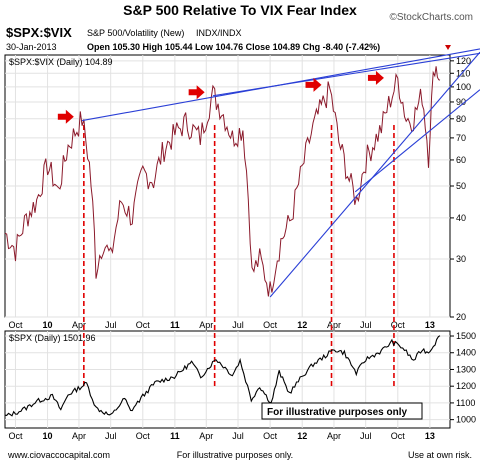 The height and width of the screenshot is (464, 480). I want to click on down-triangle-icon, so click(448, 47).